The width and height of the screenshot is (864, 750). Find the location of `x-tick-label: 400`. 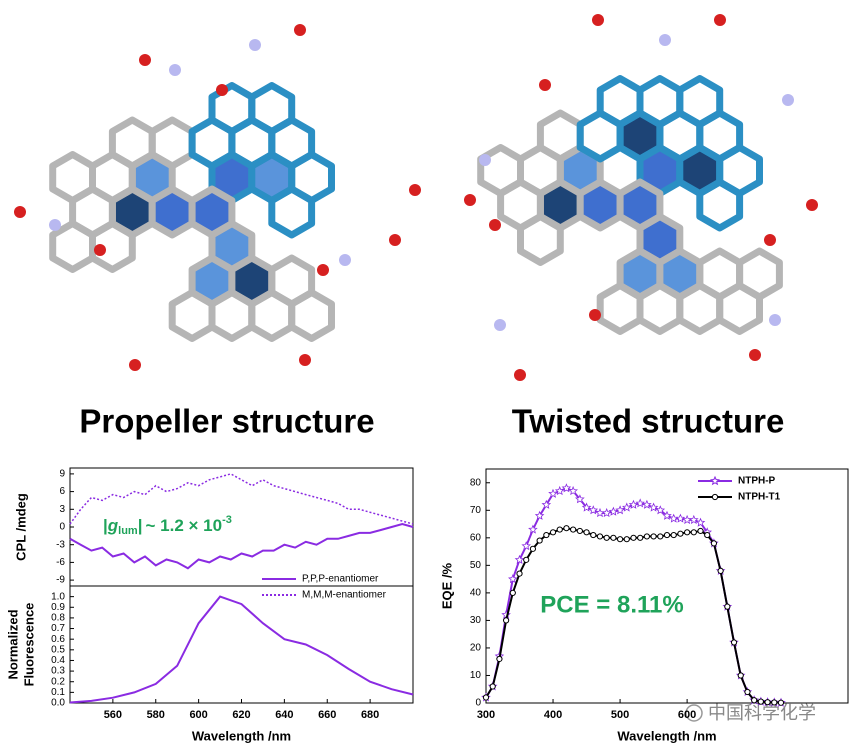

x-tick-label: 400 is located at coordinates (553, 715).